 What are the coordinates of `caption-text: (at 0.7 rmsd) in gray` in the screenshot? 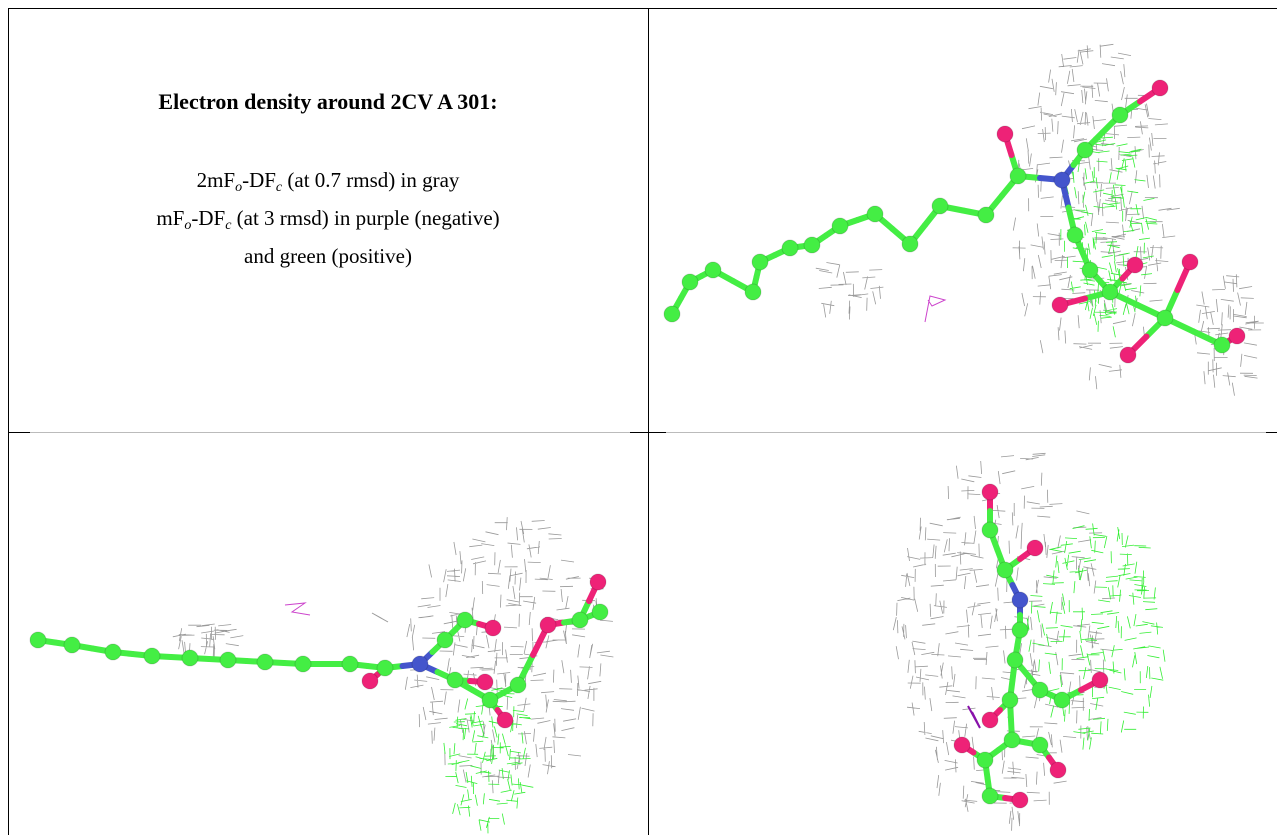 It's located at (371, 180).